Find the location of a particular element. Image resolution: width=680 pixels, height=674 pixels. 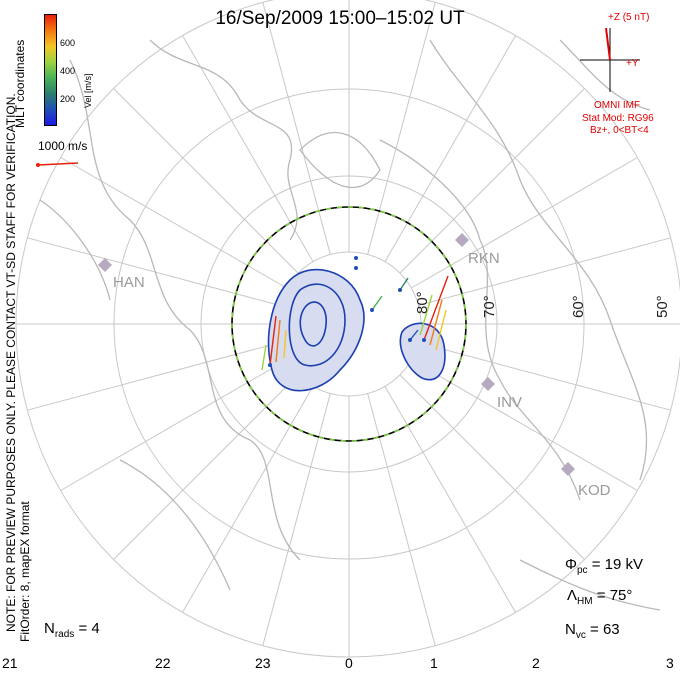

mlt-hour-label: 2 is located at coordinates (536, 663).